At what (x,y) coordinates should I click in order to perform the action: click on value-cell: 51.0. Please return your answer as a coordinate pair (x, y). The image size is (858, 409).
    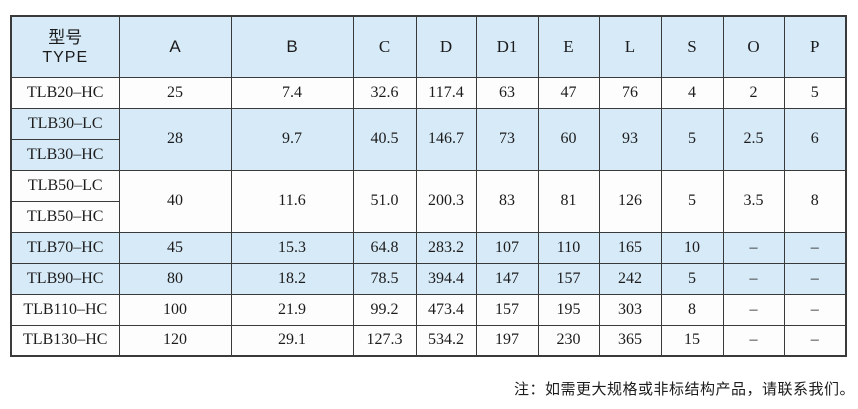
    Looking at the image, I should click on (384, 201).